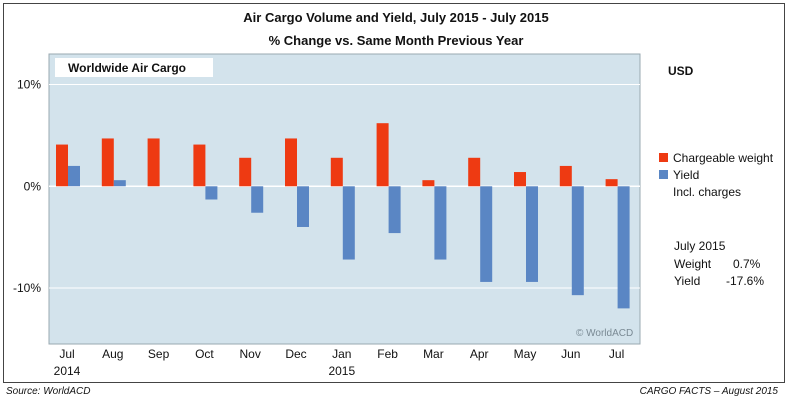  I want to click on plot-label-box, so click(134, 67).